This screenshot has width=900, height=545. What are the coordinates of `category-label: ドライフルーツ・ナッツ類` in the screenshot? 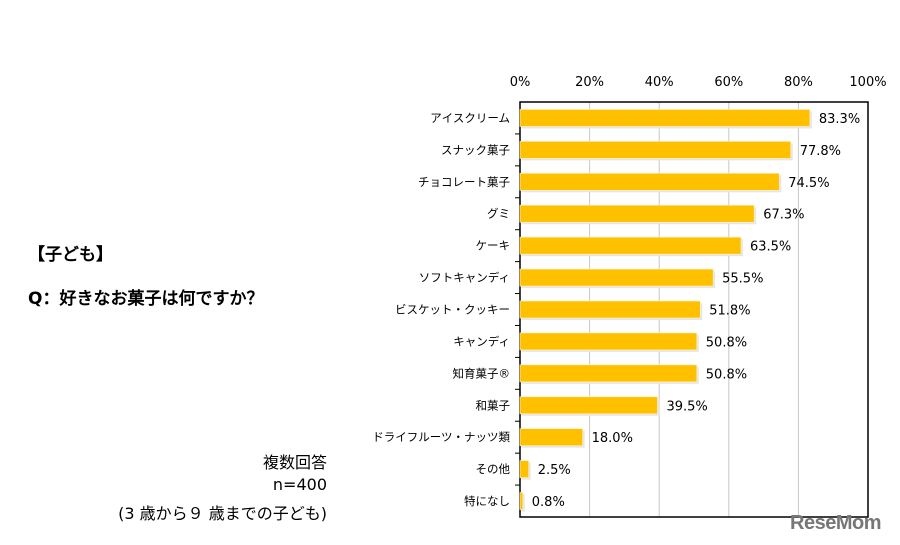 It's located at (441, 437).